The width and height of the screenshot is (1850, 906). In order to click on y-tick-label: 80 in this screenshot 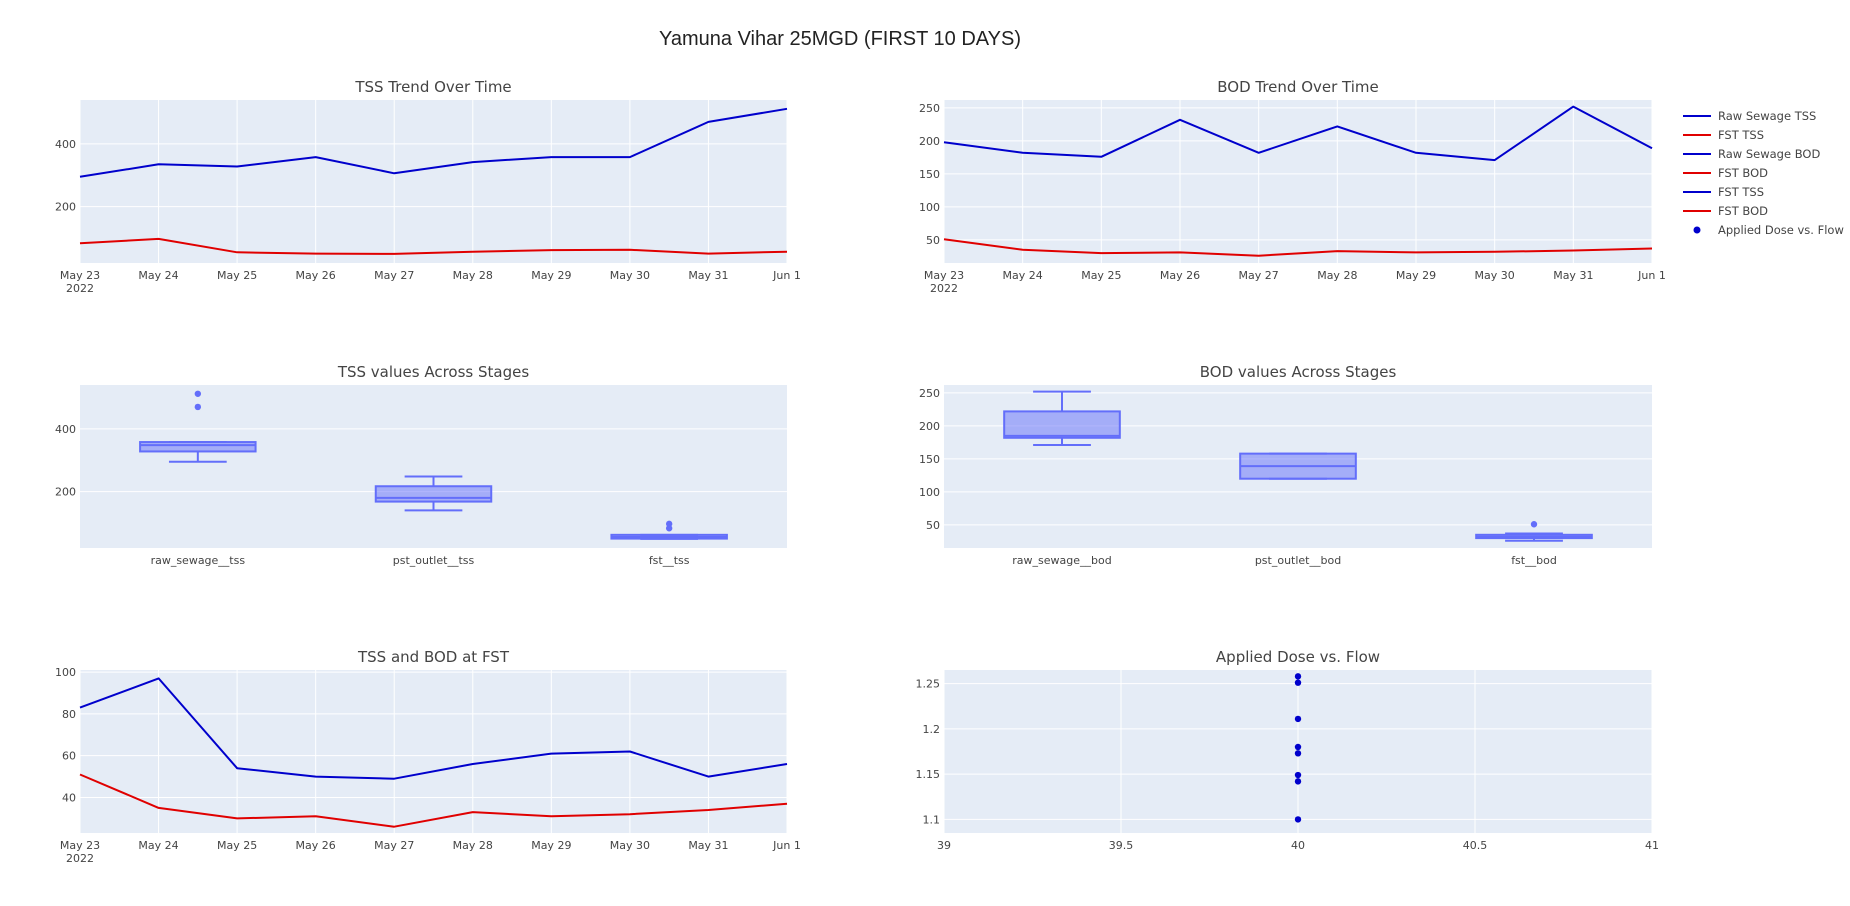, I will do `click(69, 714)`.